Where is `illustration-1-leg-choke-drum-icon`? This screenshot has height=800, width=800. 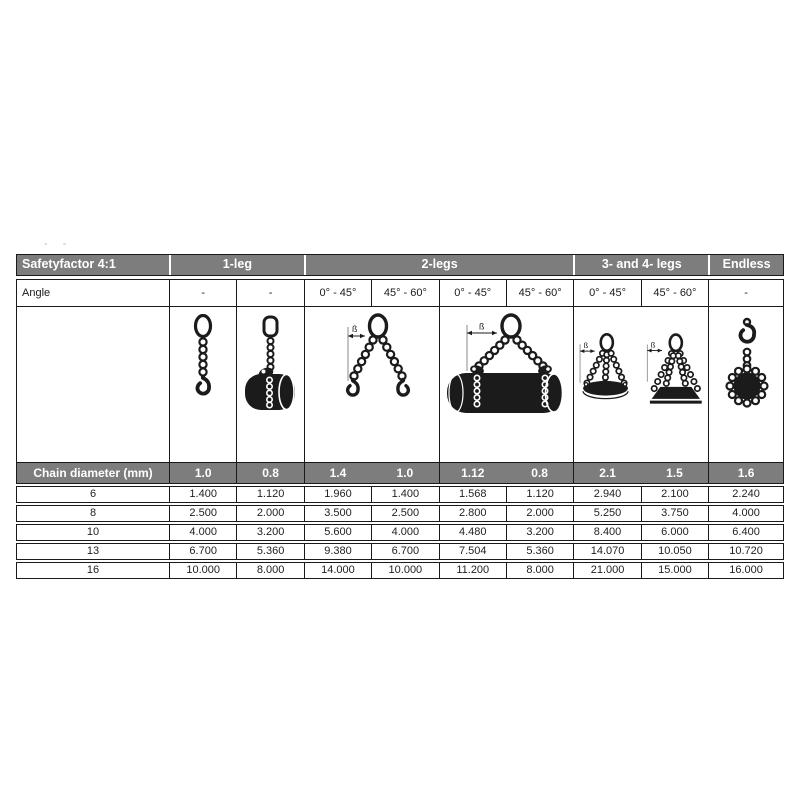 illustration-1-leg-choke-drum-icon is located at coordinates (269, 384).